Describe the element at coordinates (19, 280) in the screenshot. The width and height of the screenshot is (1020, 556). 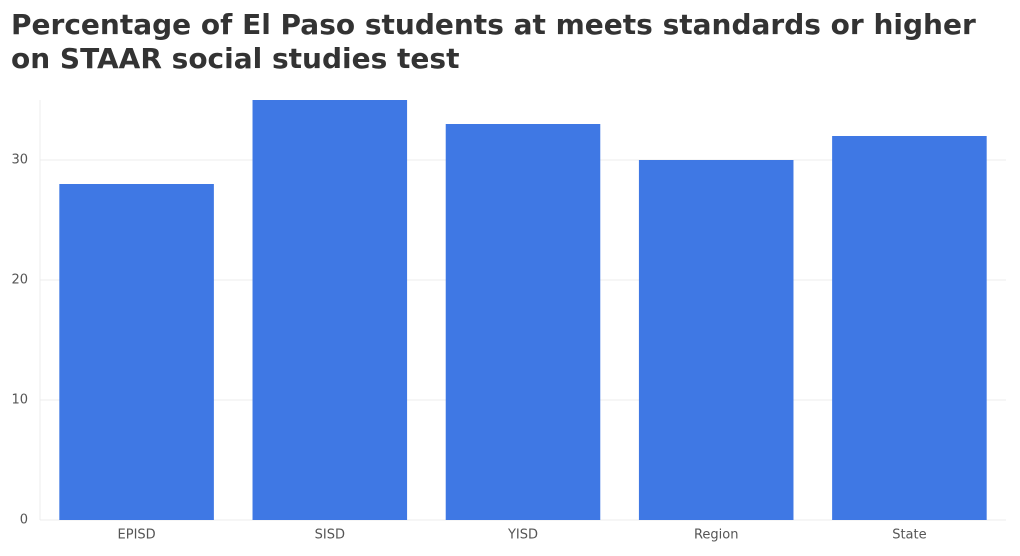
I see `y-tick-label: 20` at that location.